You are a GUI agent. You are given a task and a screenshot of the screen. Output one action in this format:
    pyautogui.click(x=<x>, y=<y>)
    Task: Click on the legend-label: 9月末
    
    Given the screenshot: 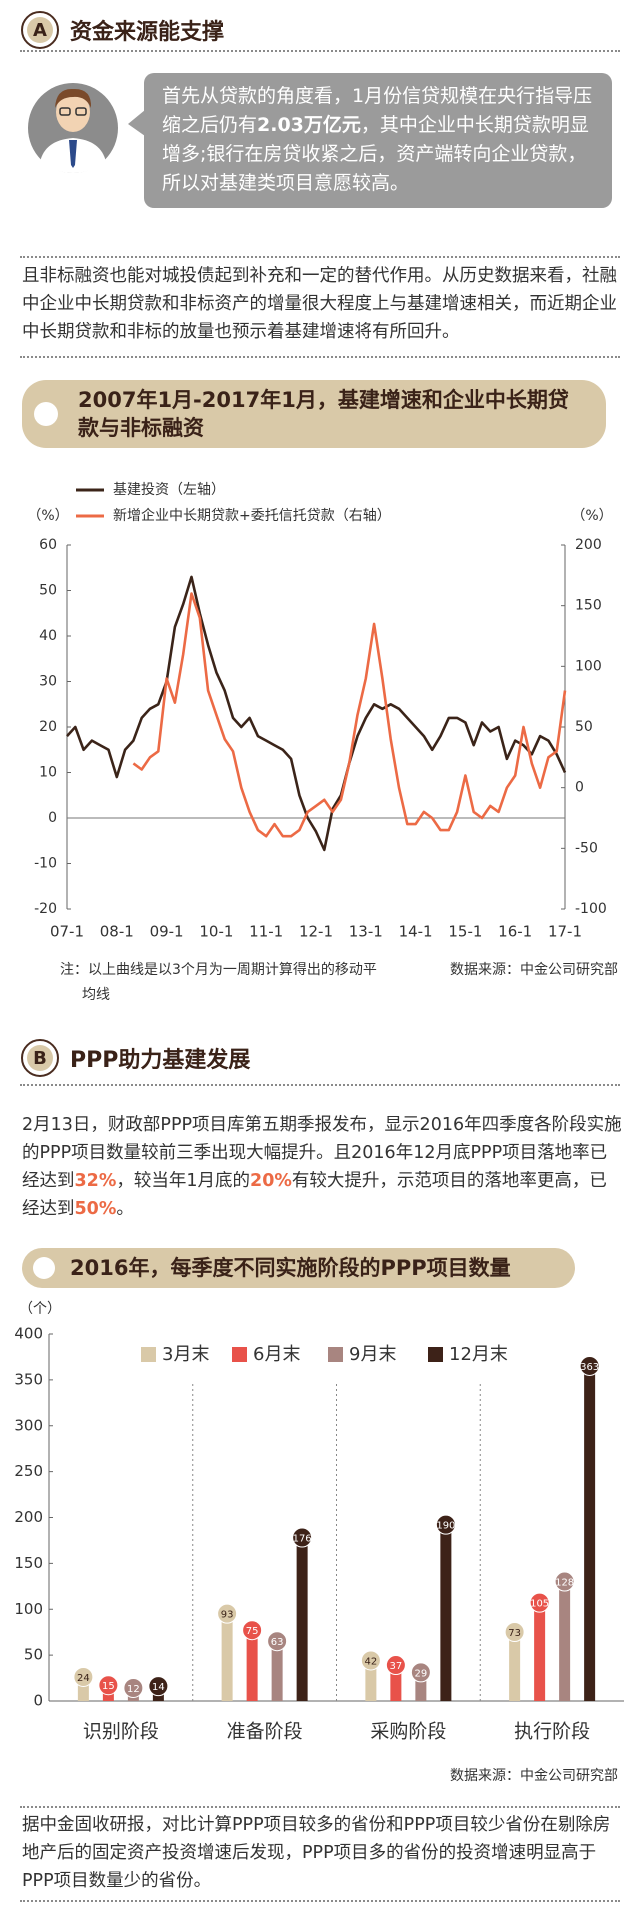 What is the action you would take?
    pyautogui.click(x=372, y=1354)
    